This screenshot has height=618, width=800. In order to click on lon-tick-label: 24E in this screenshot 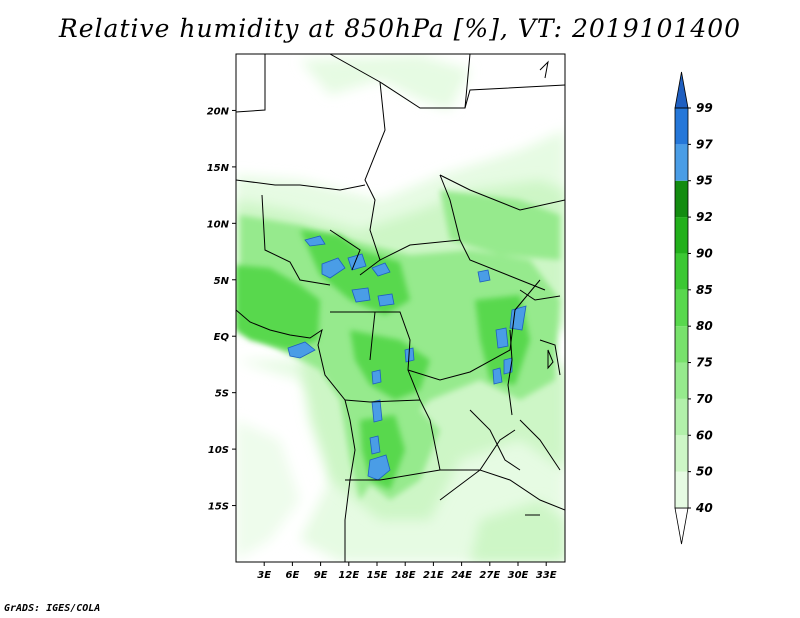, I will do `click(461, 575)`.